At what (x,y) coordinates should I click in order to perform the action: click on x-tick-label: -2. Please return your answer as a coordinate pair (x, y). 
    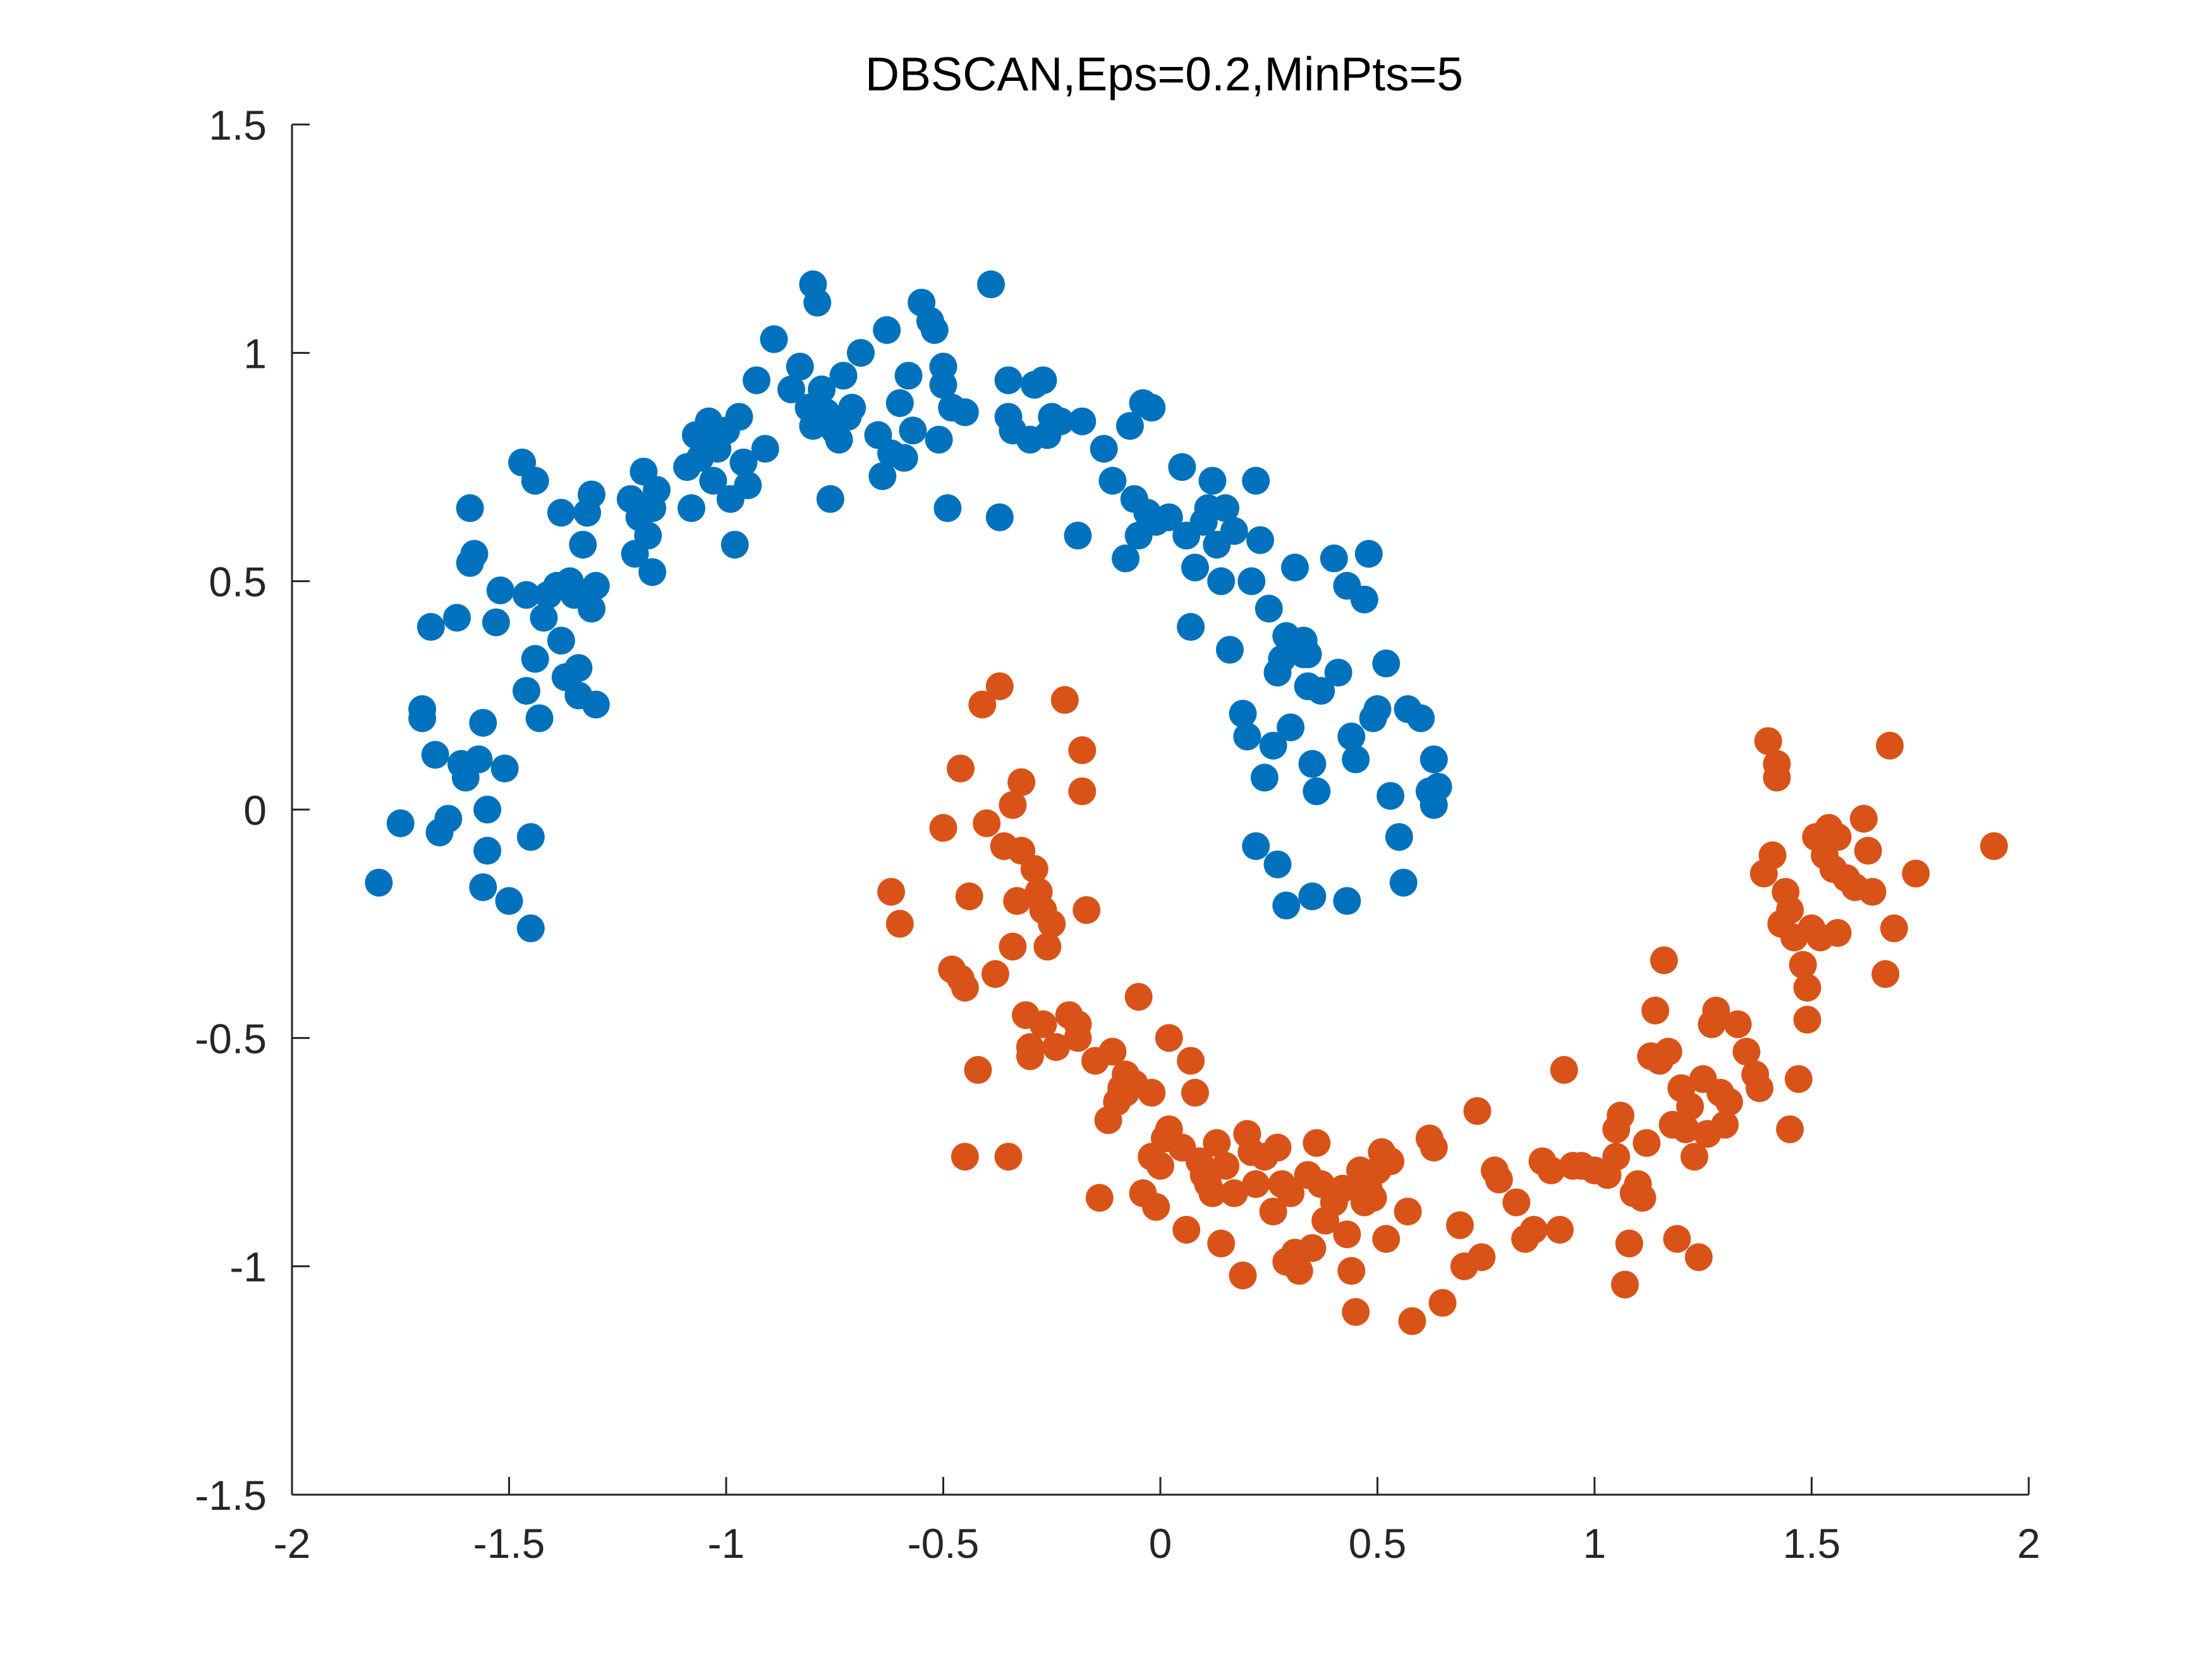
    Looking at the image, I should click on (292, 1543).